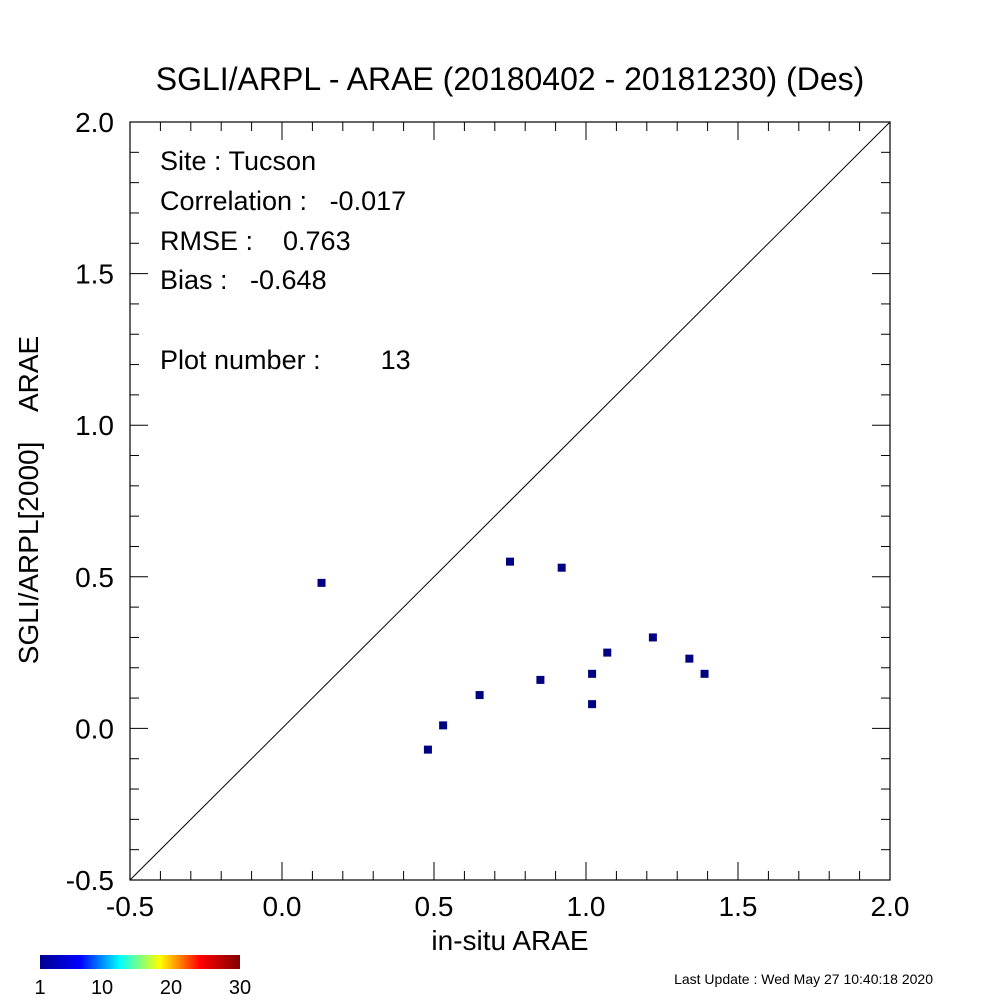  I want to click on plot-number-label: Plot number : 13, so click(285, 360).